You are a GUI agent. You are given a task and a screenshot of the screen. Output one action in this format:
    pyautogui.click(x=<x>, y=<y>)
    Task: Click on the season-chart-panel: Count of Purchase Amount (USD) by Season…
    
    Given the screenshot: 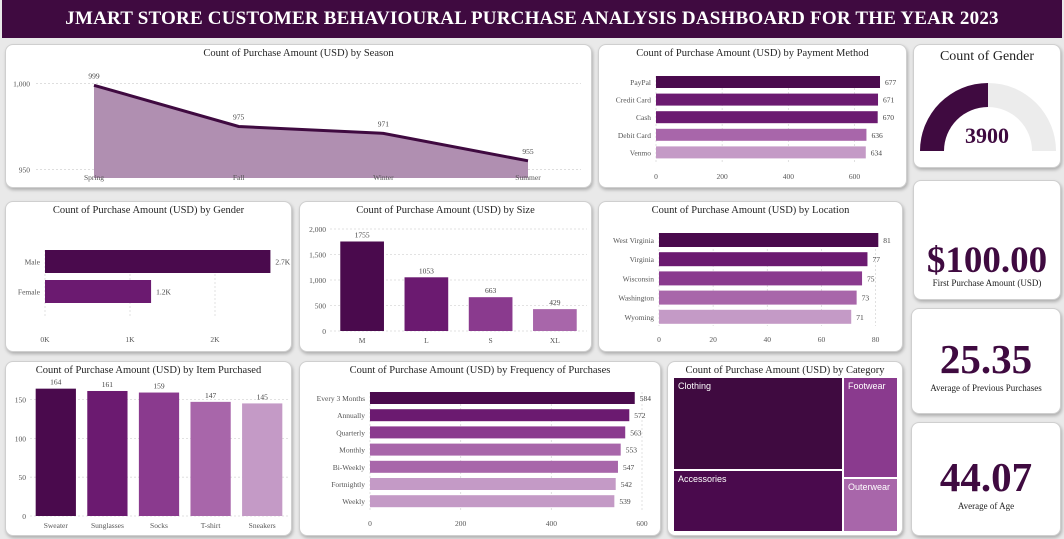 What is the action you would take?
    pyautogui.click(x=298, y=116)
    